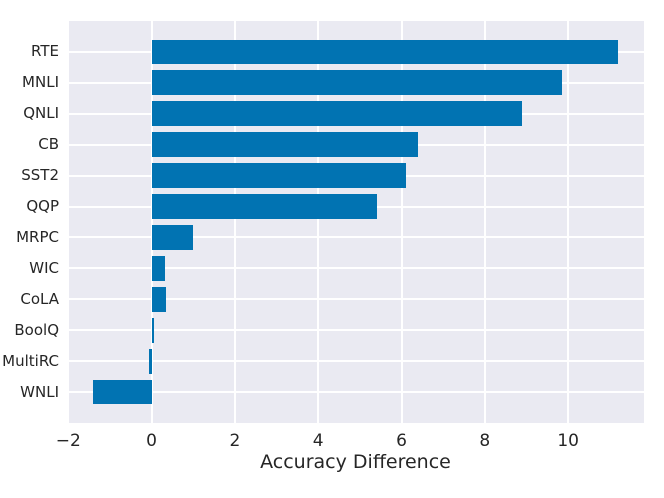 This screenshot has height=498, width=664. I want to click on ytick-label-SST2: SST2, so click(40, 175).